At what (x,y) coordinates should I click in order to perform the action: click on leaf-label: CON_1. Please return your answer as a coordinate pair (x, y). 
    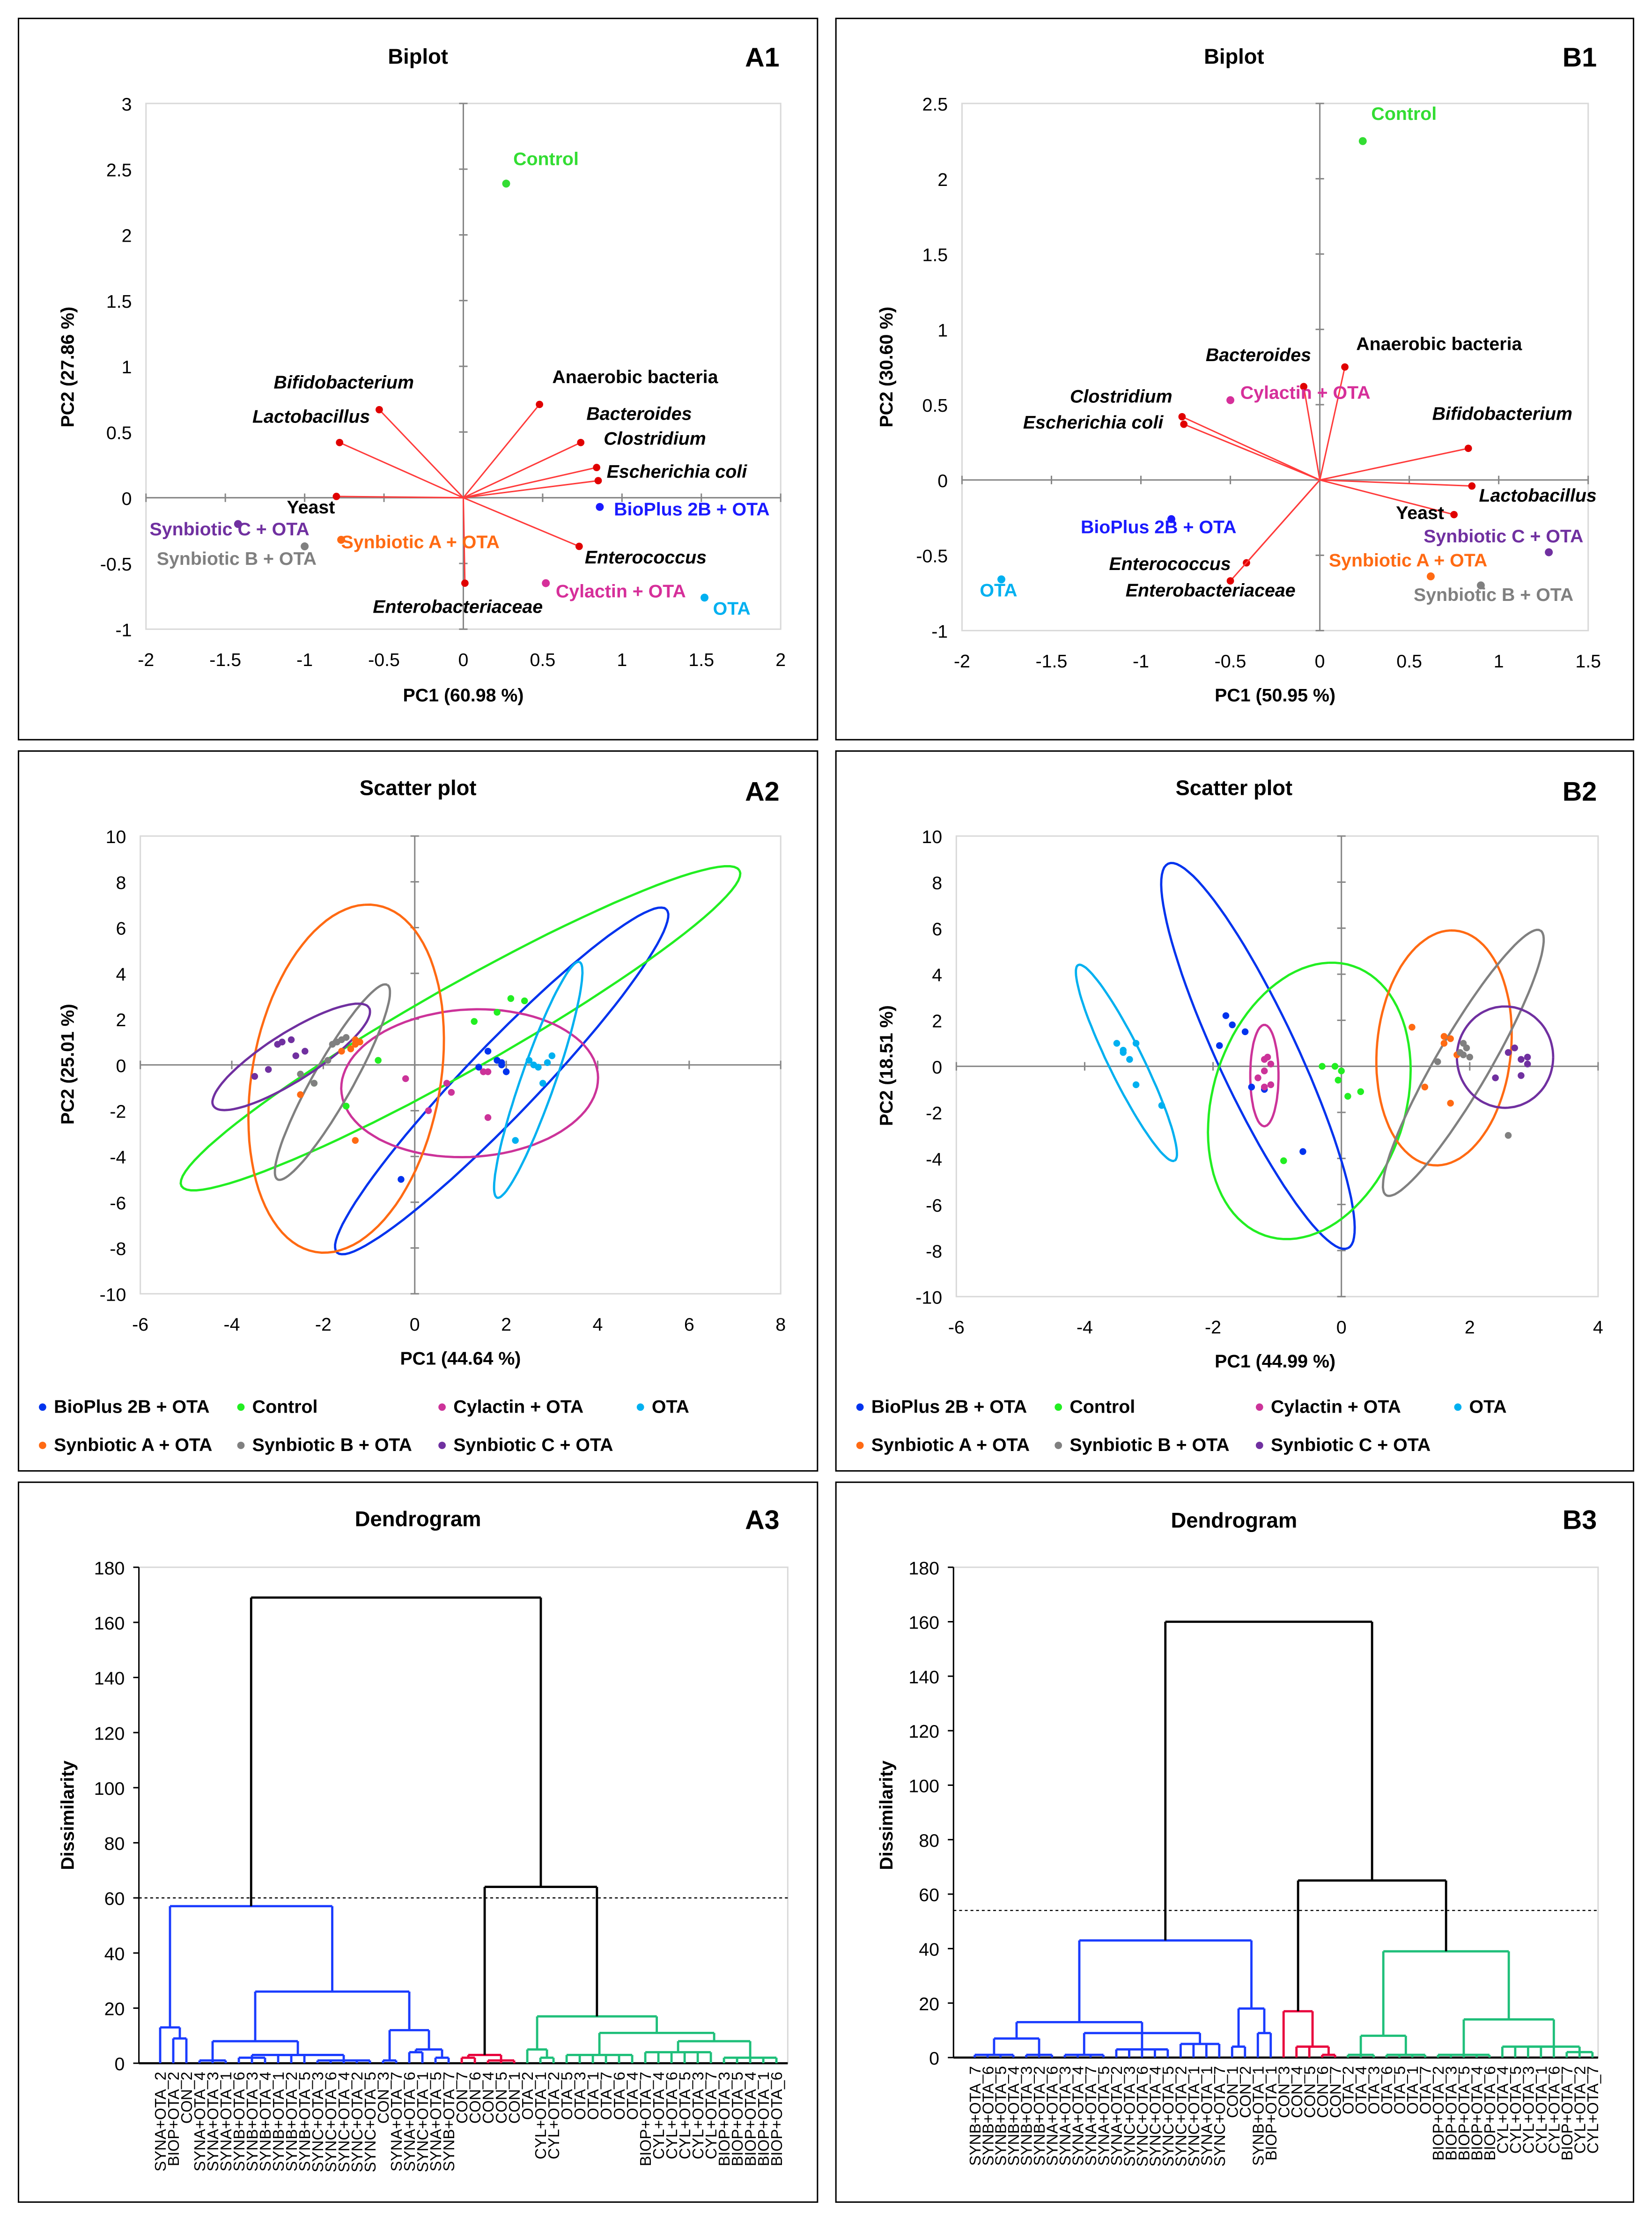
    Looking at the image, I should click on (515, 2098).